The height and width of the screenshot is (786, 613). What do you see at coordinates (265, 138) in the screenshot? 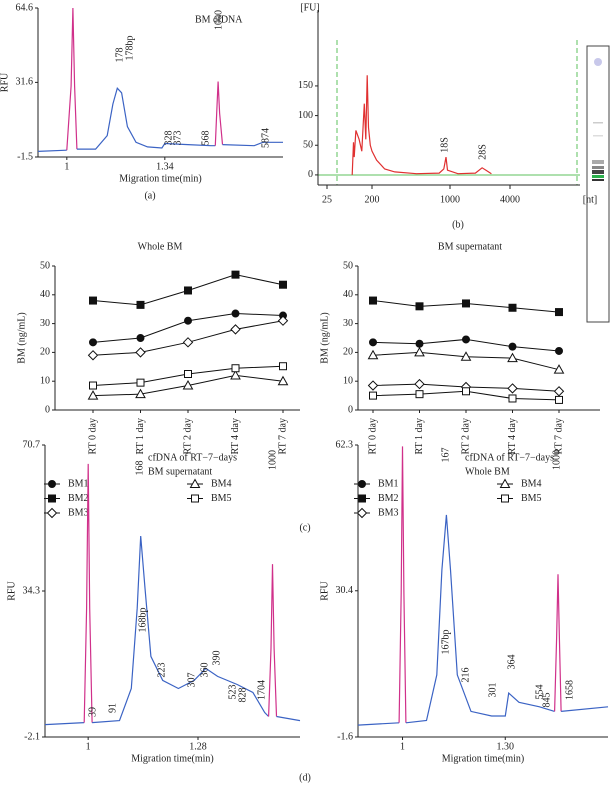
I see `peak-label: 5874` at bounding box center [265, 138].